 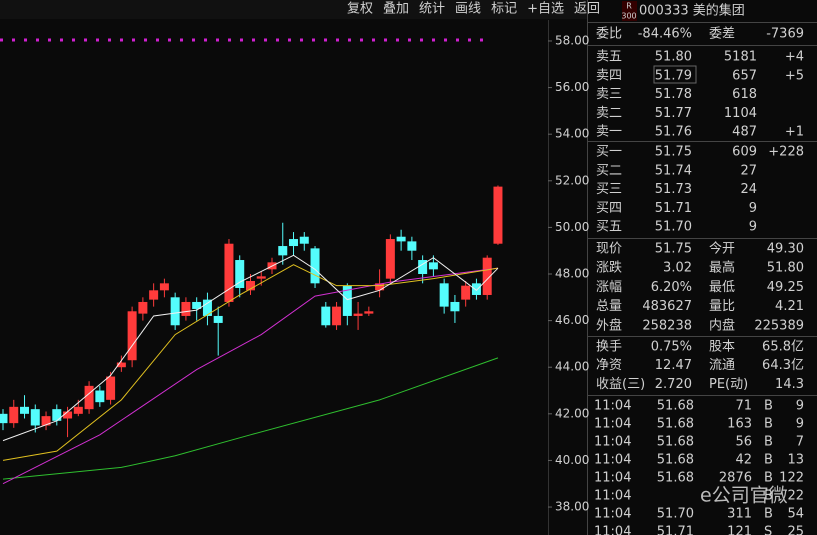 I want to click on trade-volume: 311, so click(x=739, y=514).